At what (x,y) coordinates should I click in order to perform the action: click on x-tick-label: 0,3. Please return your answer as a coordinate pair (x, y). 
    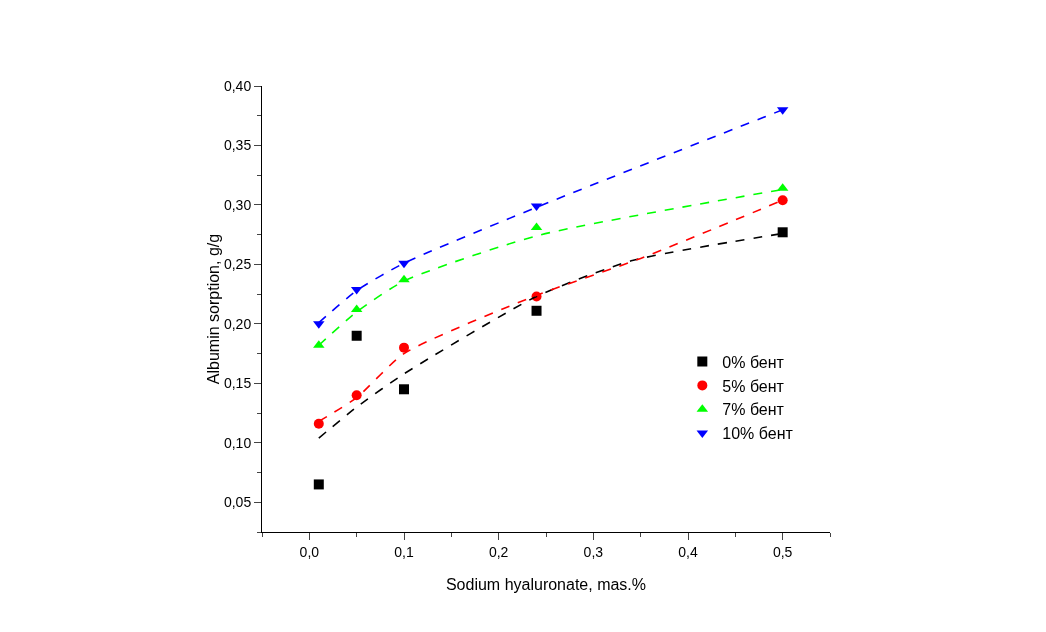
    Looking at the image, I should click on (593, 551).